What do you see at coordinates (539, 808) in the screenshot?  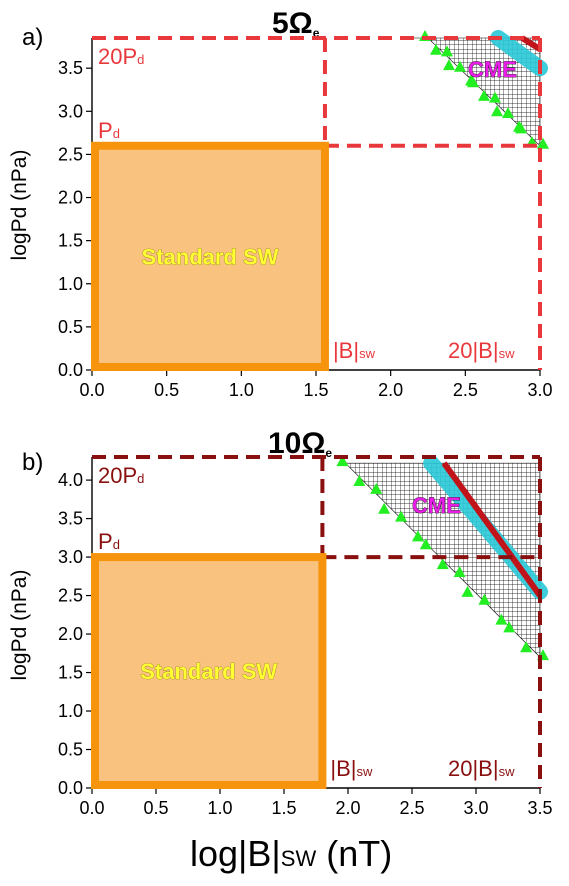 I see `x-tick-label: 3.5` at bounding box center [539, 808].